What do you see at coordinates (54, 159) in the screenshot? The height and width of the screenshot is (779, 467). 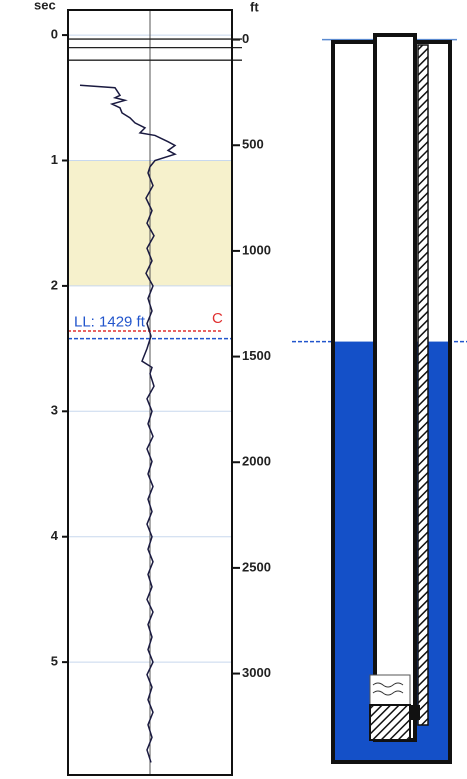 I see `y-tick-label: 1` at bounding box center [54, 159].